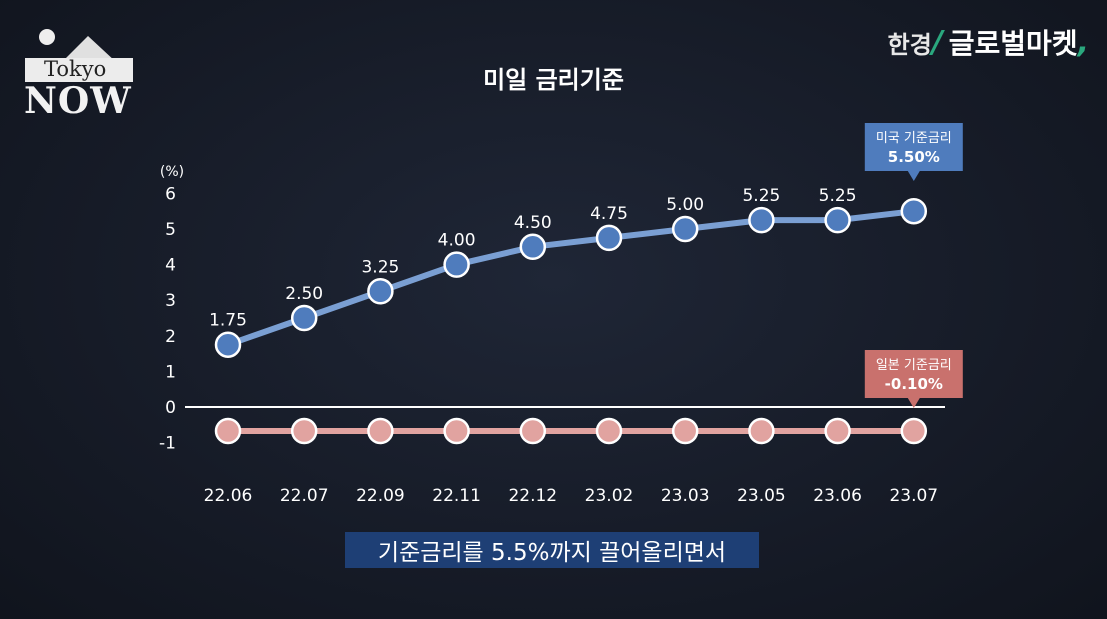 The width and height of the screenshot is (1107, 619). Describe the element at coordinates (89, 49) in the screenshot. I see `mountain-icon` at that location.